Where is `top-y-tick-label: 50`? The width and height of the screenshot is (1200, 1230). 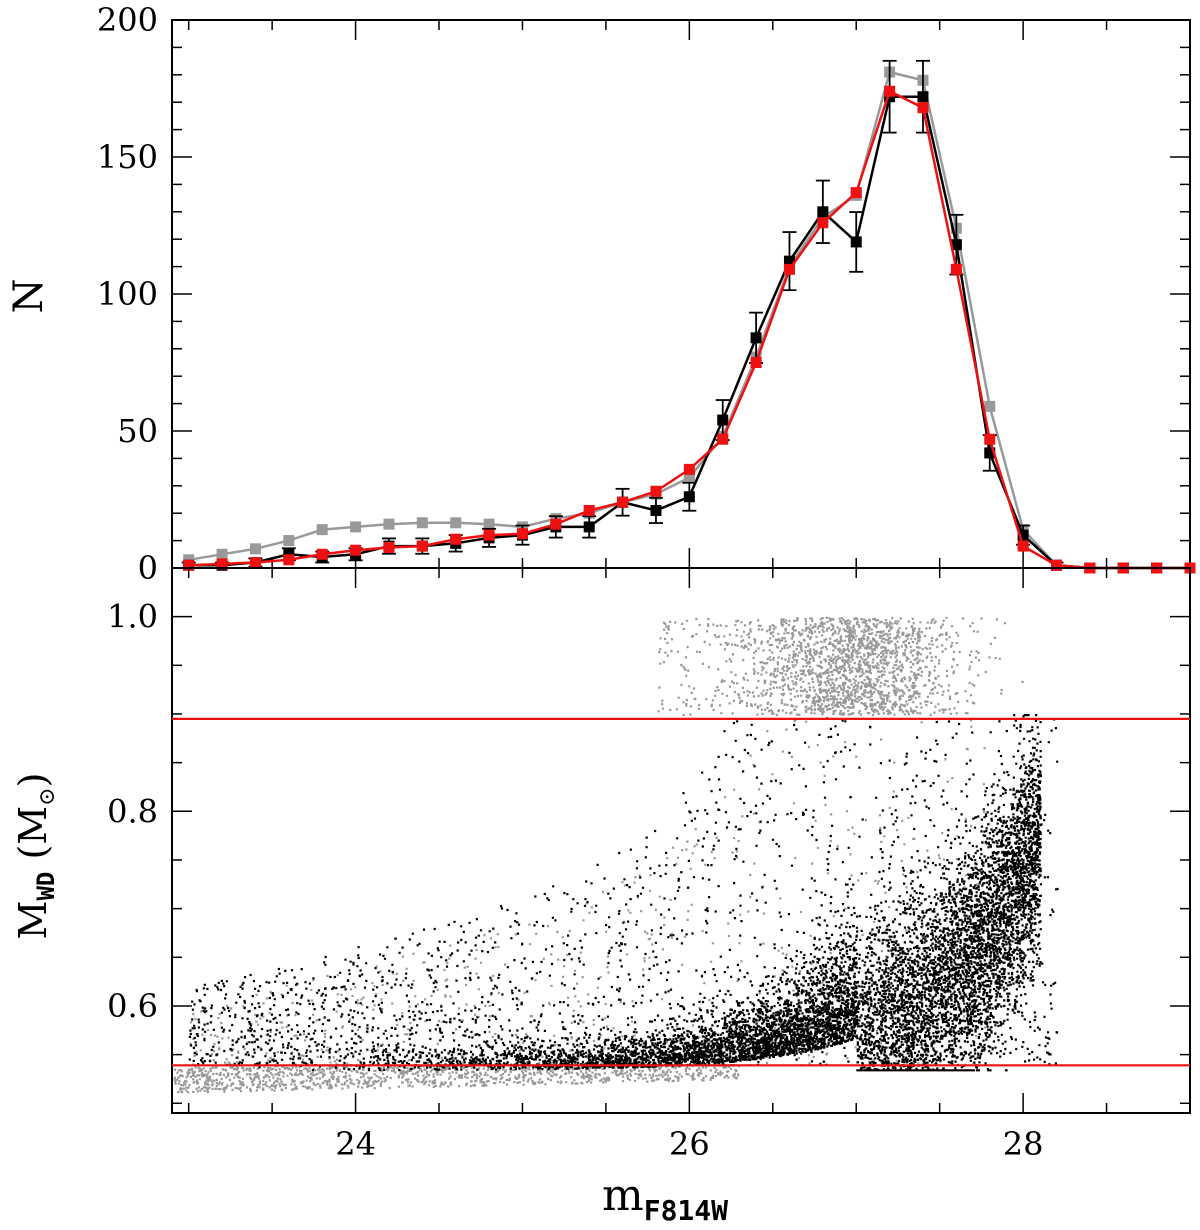 top-y-tick-label: 50 is located at coordinates (137, 431).